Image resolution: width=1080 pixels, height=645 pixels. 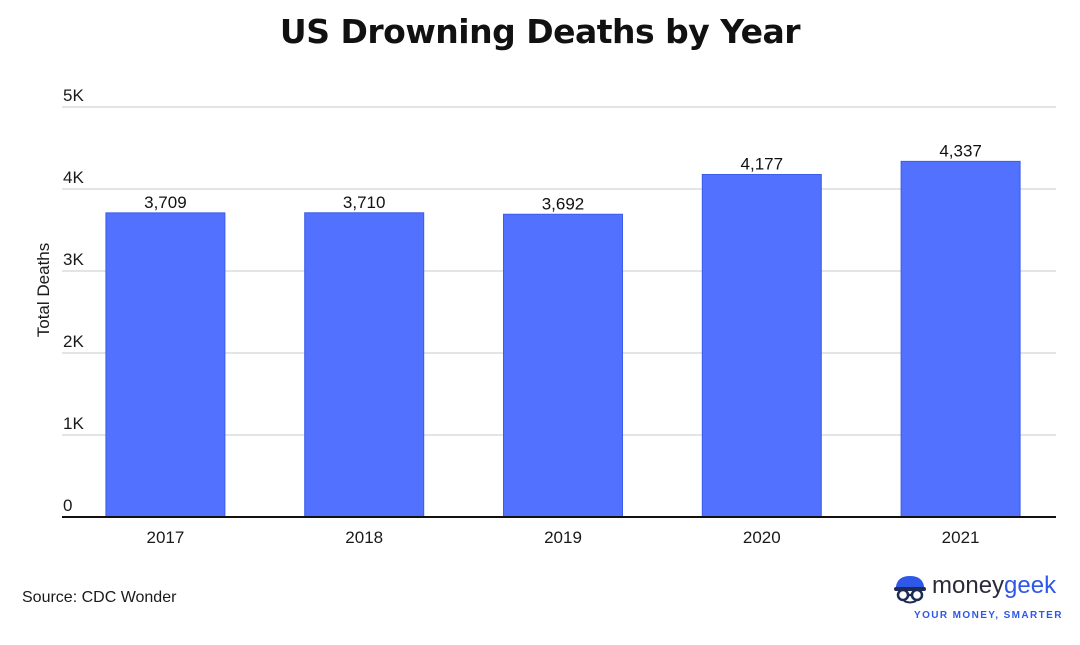 What do you see at coordinates (43, 290) in the screenshot?
I see `y-axis-label: Total Deaths` at bounding box center [43, 290].